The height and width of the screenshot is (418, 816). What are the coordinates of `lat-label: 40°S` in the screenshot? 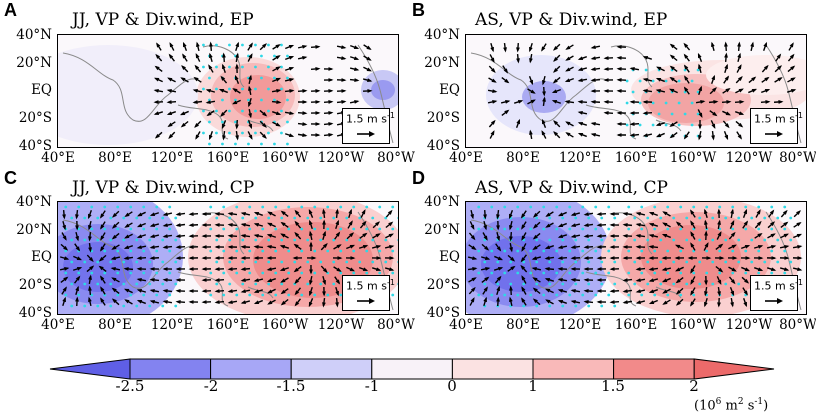 It's located at (35, 146).